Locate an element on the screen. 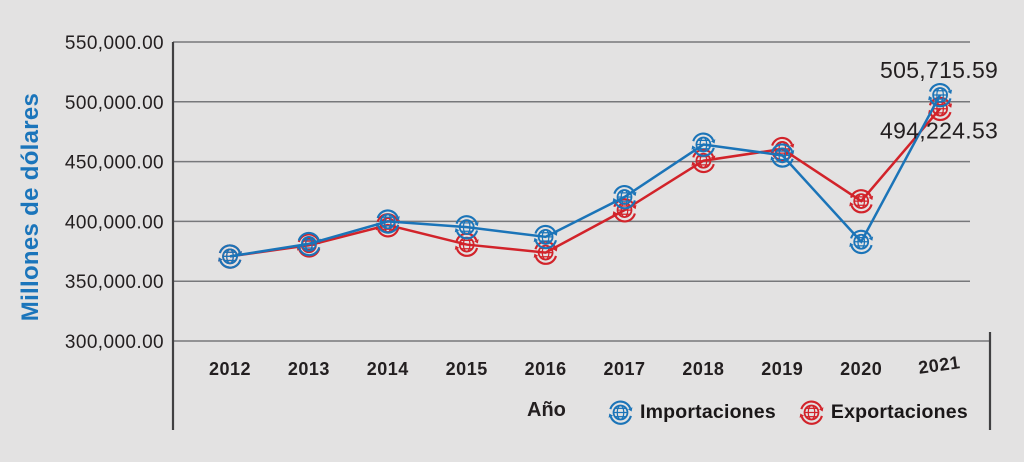  year-label-2017: 2017 is located at coordinates (624, 369).